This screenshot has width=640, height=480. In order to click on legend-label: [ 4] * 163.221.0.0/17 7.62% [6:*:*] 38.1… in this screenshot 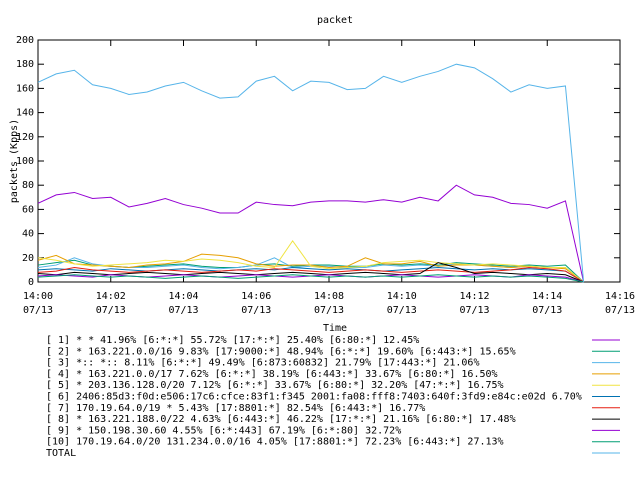, I will do `click(272, 374)`.